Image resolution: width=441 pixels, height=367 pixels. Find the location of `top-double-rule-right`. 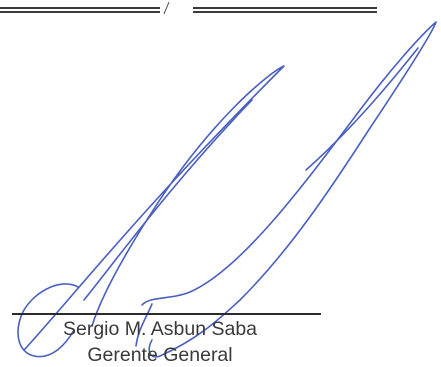

top-double-rule-right is located at coordinates (285, 10).